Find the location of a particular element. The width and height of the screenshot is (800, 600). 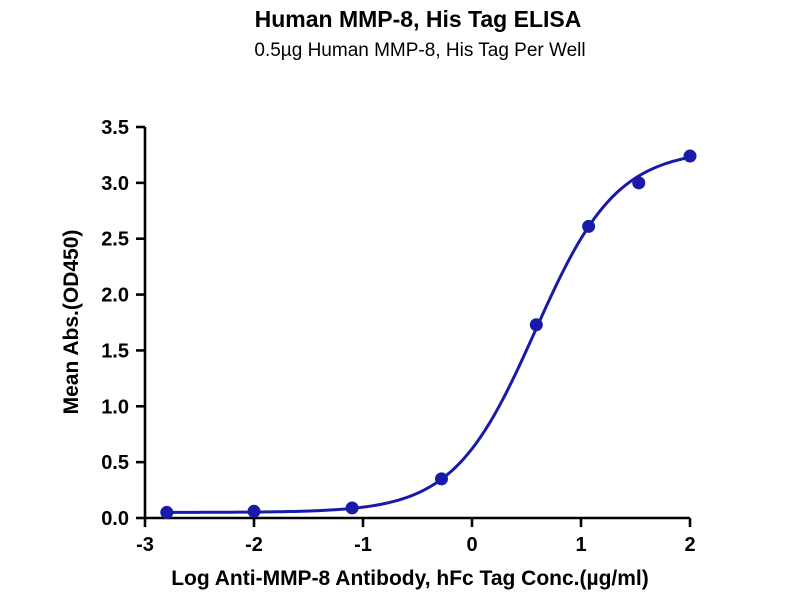

y-tick-label: 0.5 is located at coordinates (115, 463).